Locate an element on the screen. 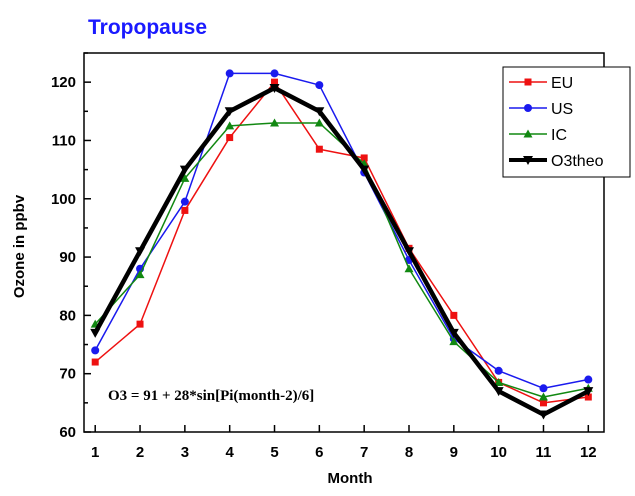 Image resolution: width=635 pixels, height=496 pixels. legend-box is located at coordinates (566, 122).